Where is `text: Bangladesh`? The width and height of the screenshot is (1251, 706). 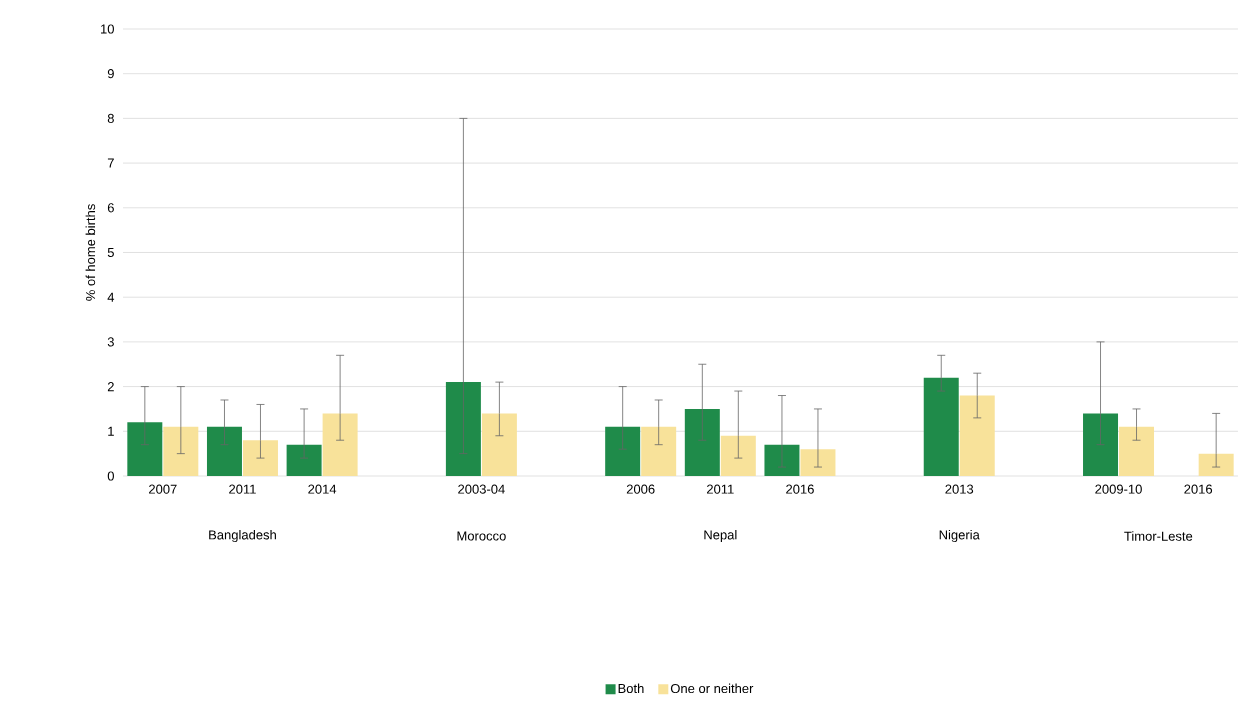 text: Bangladesh is located at coordinates (242, 536).